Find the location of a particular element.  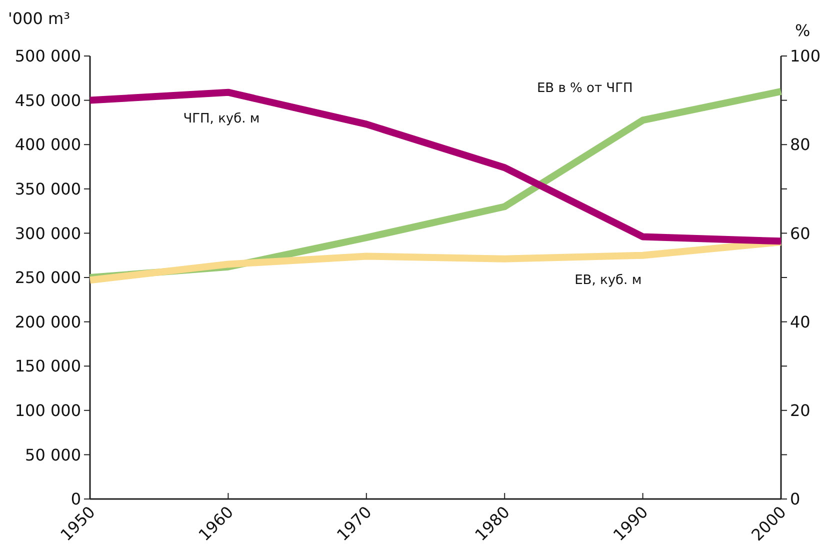

y2-tick-label: 100 is located at coordinates (805, 56).